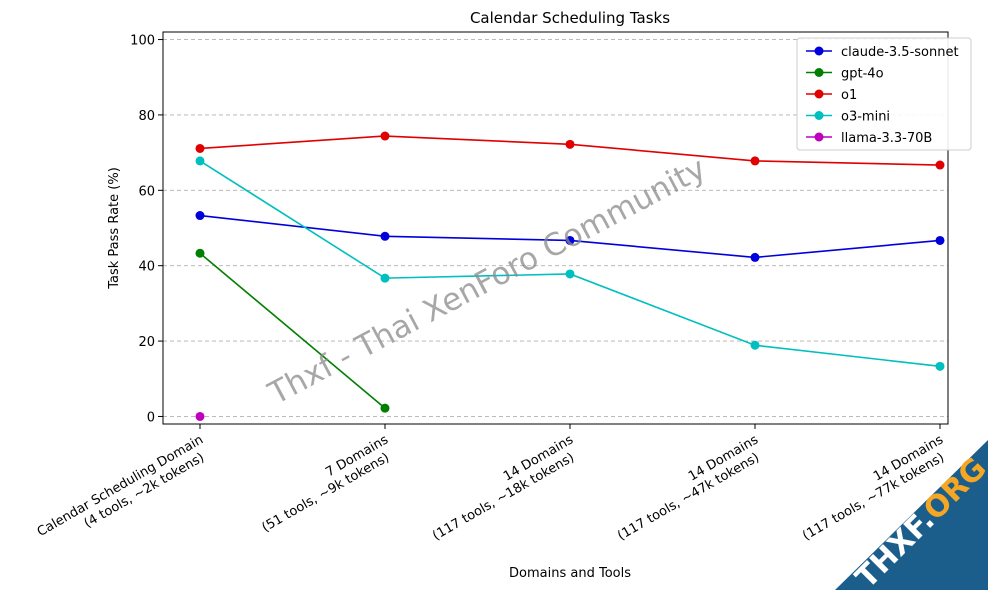 The width and height of the screenshot is (988, 590). I want to click on y-tick-label: 100, so click(142, 41).